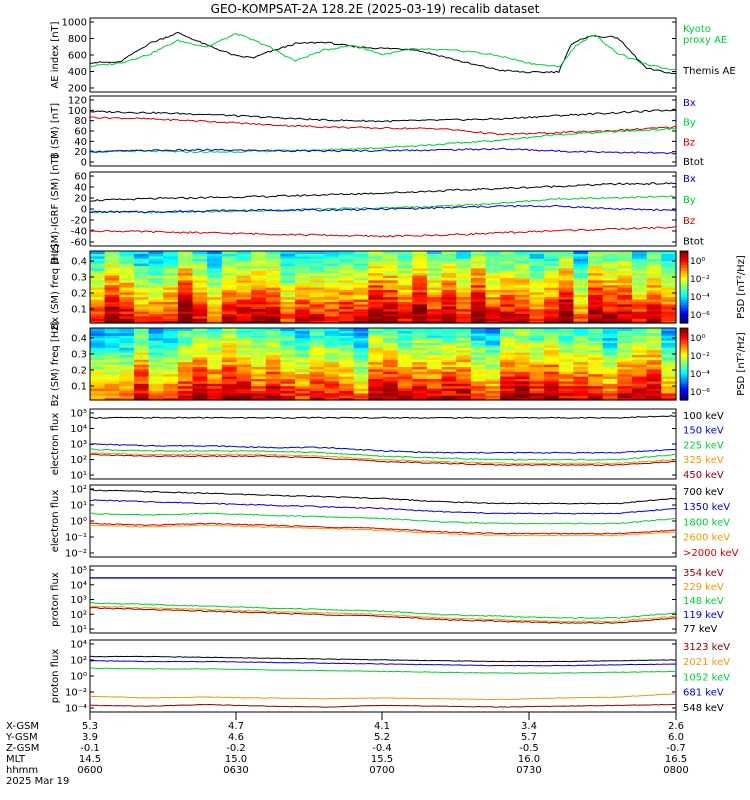 The width and height of the screenshot is (750, 800). What do you see at coordinates (80, 152) in the screenshot?
I see `bsm-ytick: 20` at bounding box center [80, 152].